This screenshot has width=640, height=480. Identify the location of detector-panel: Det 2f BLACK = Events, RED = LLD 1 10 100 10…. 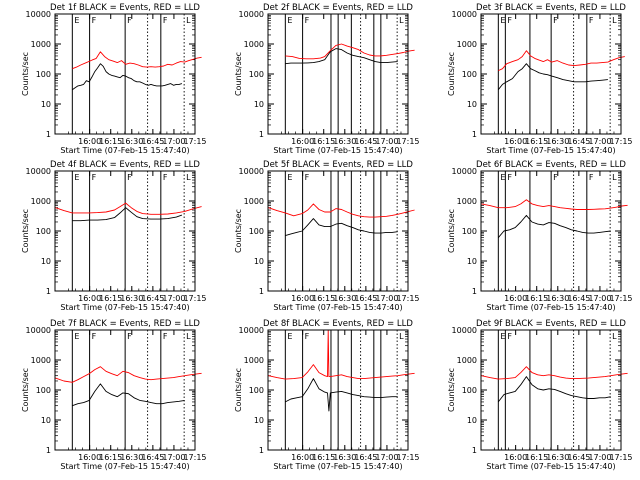
(327, 79).